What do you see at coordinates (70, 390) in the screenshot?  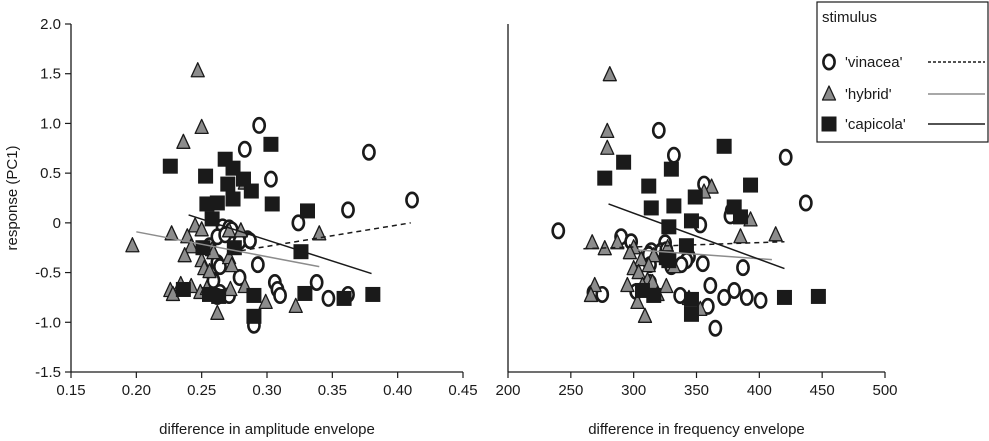 I see `x-tick-label: 0.15` at bounding box center [70, 390].